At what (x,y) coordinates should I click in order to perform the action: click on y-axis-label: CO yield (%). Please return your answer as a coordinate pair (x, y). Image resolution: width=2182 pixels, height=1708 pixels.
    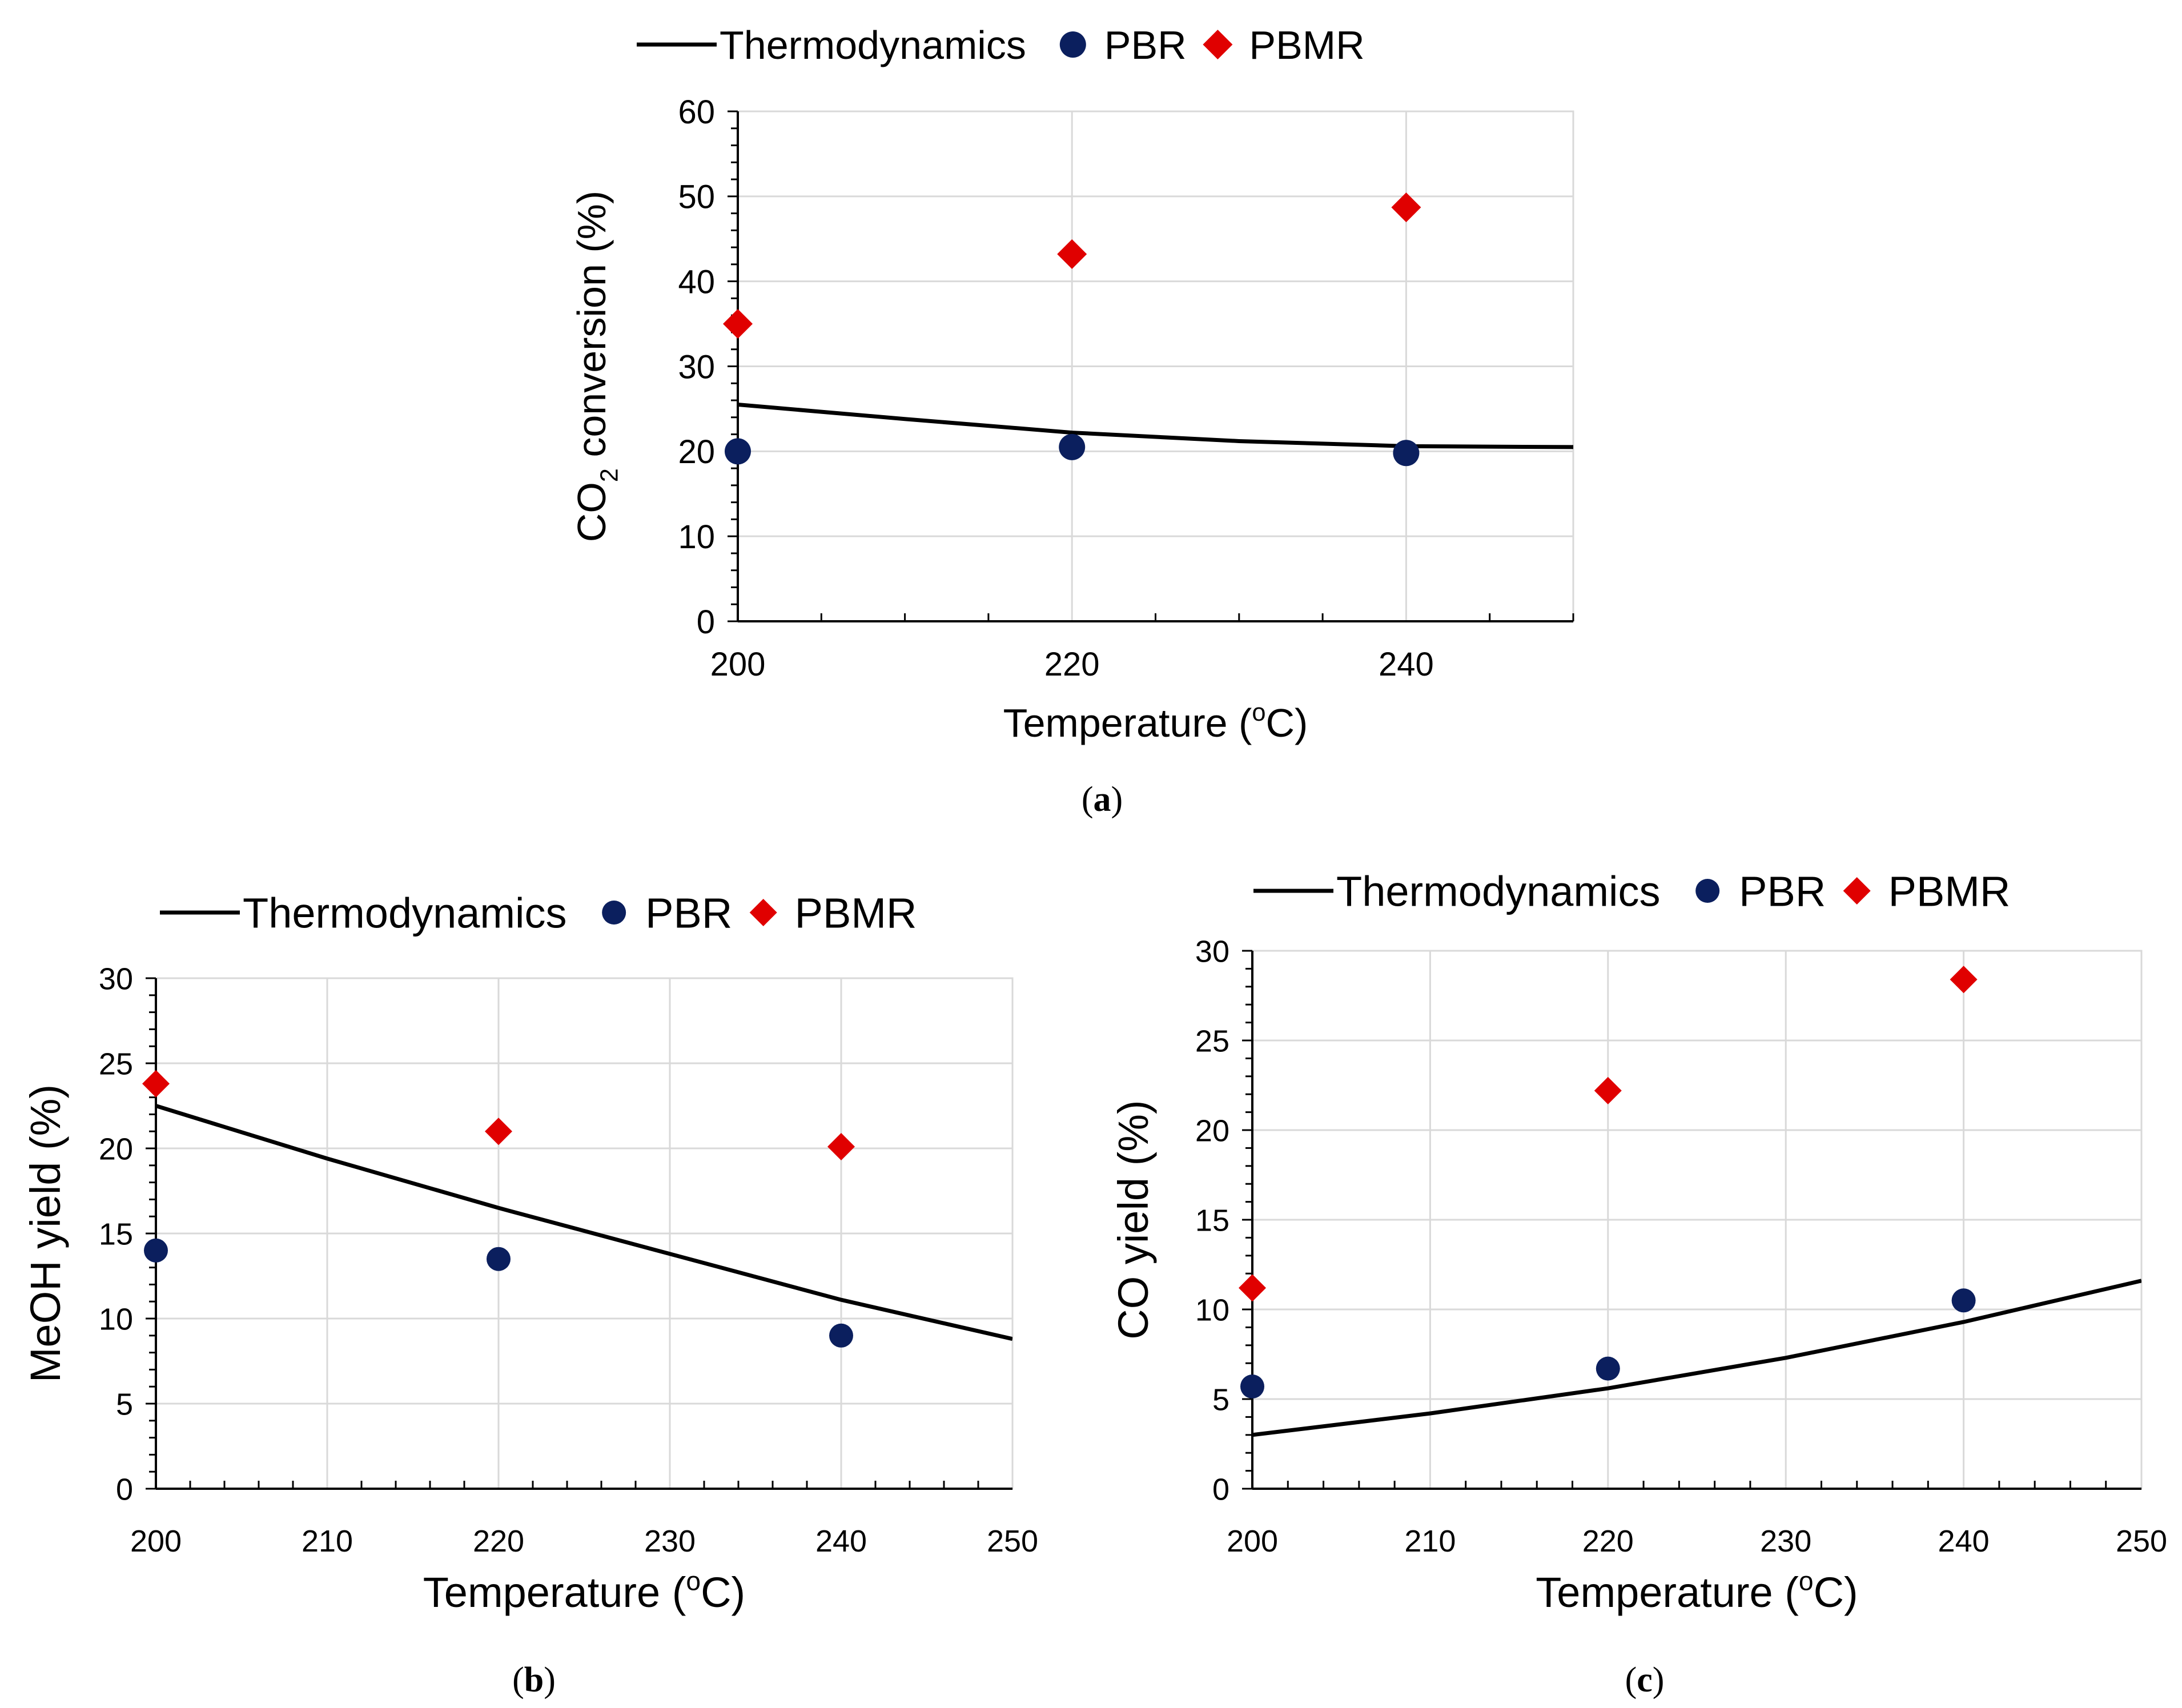
    Looking at the image, I should click on (1133, 1219).